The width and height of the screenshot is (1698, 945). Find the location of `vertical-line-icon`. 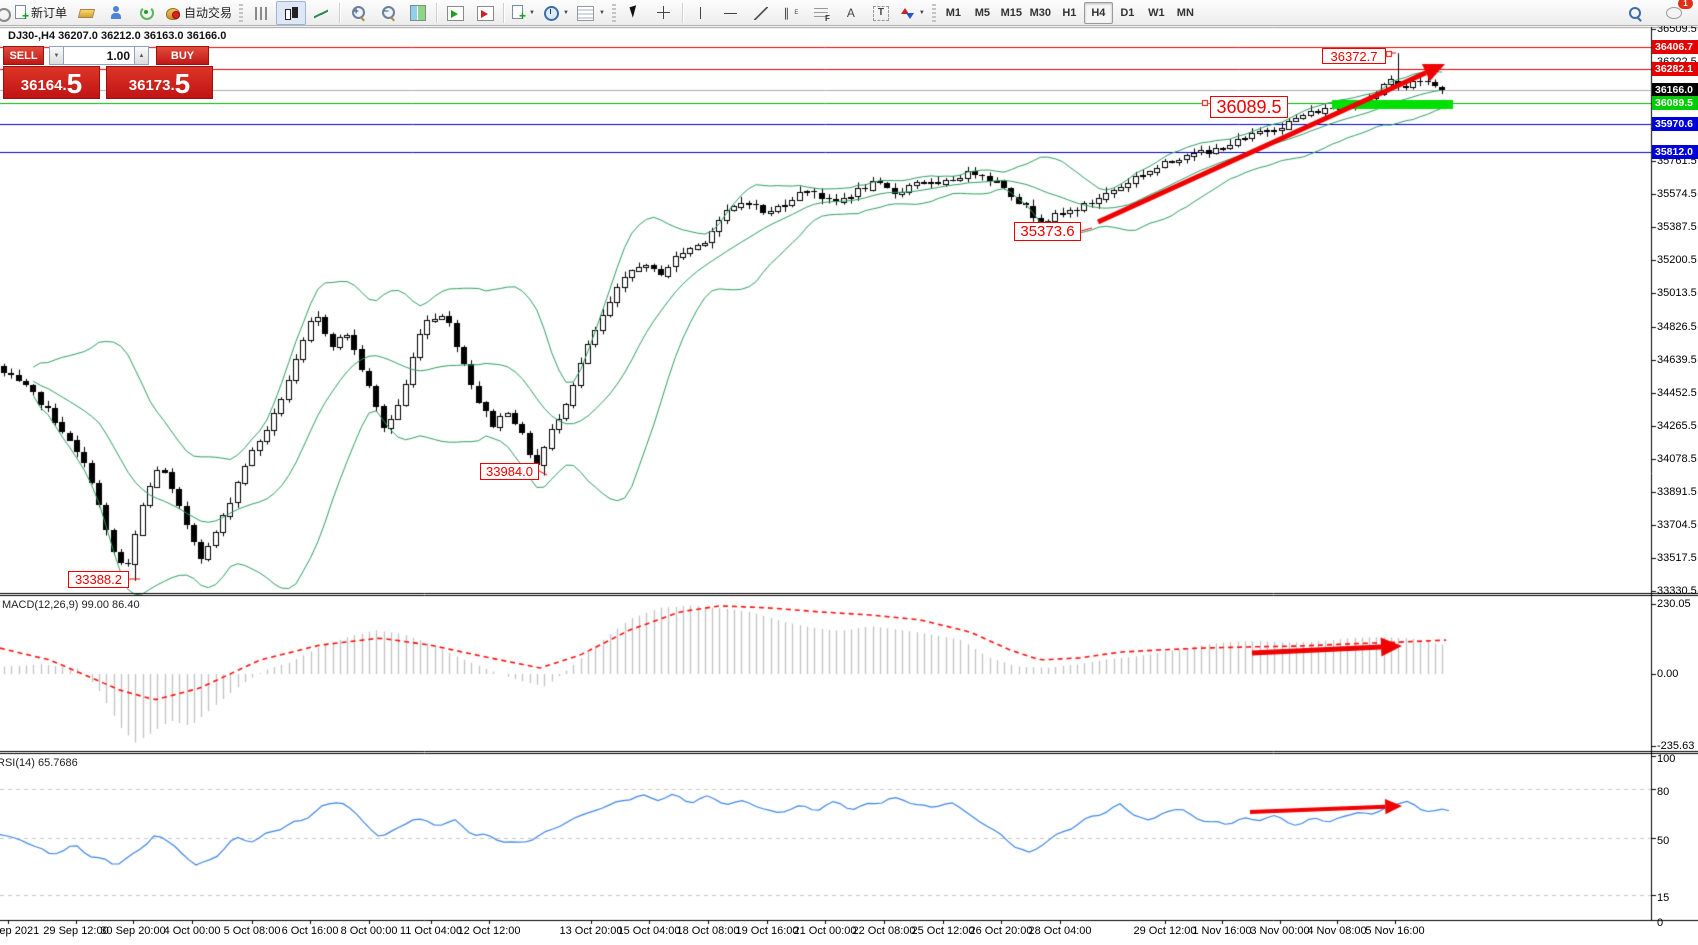

vertical-line-icon is located at coordinates (700, 13).